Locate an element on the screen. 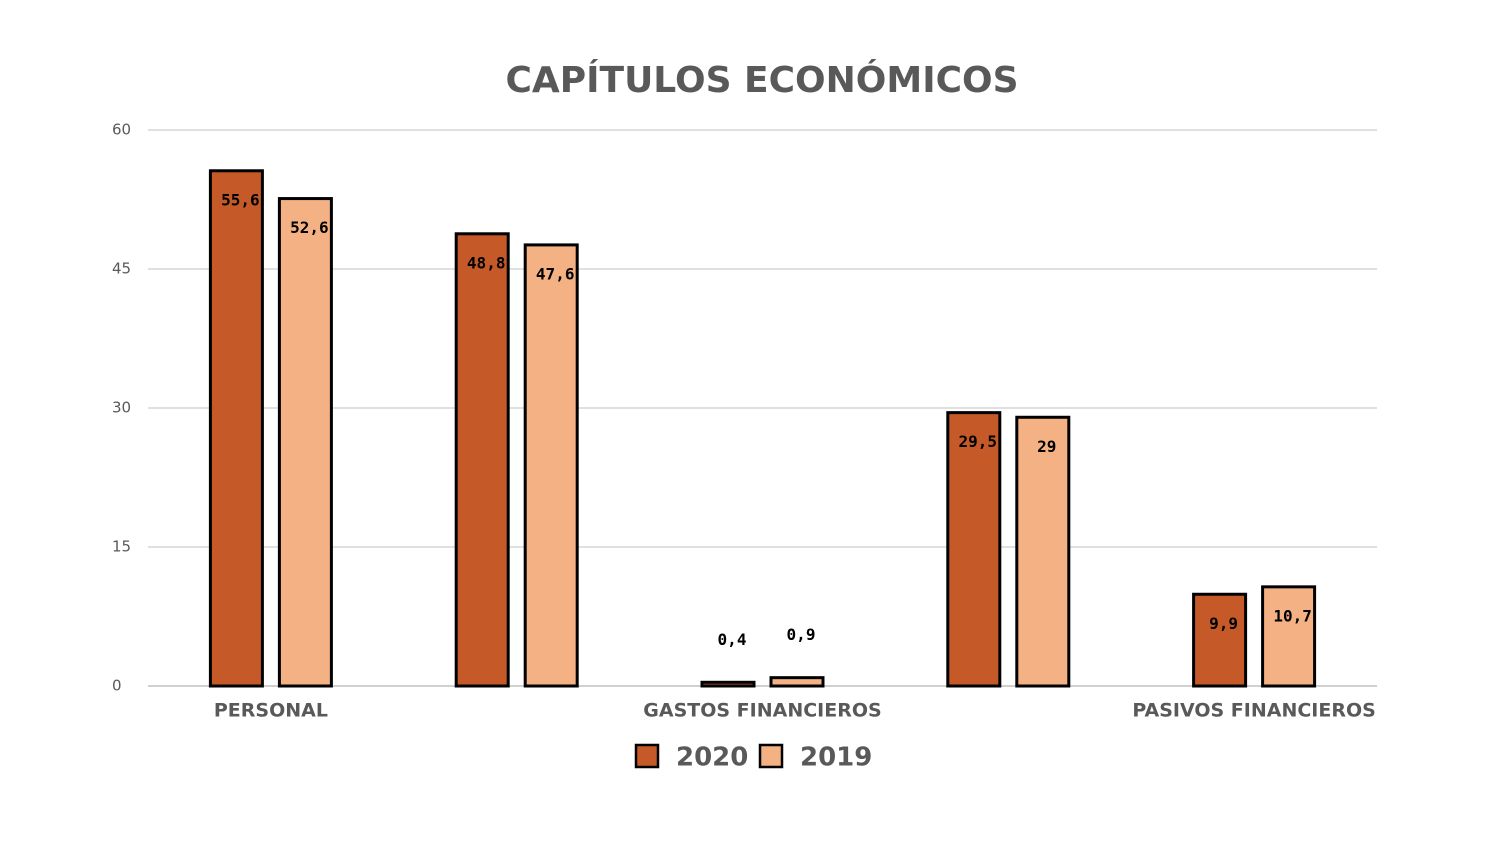  value-label: 55,6 is located at coordinates (240, 199).